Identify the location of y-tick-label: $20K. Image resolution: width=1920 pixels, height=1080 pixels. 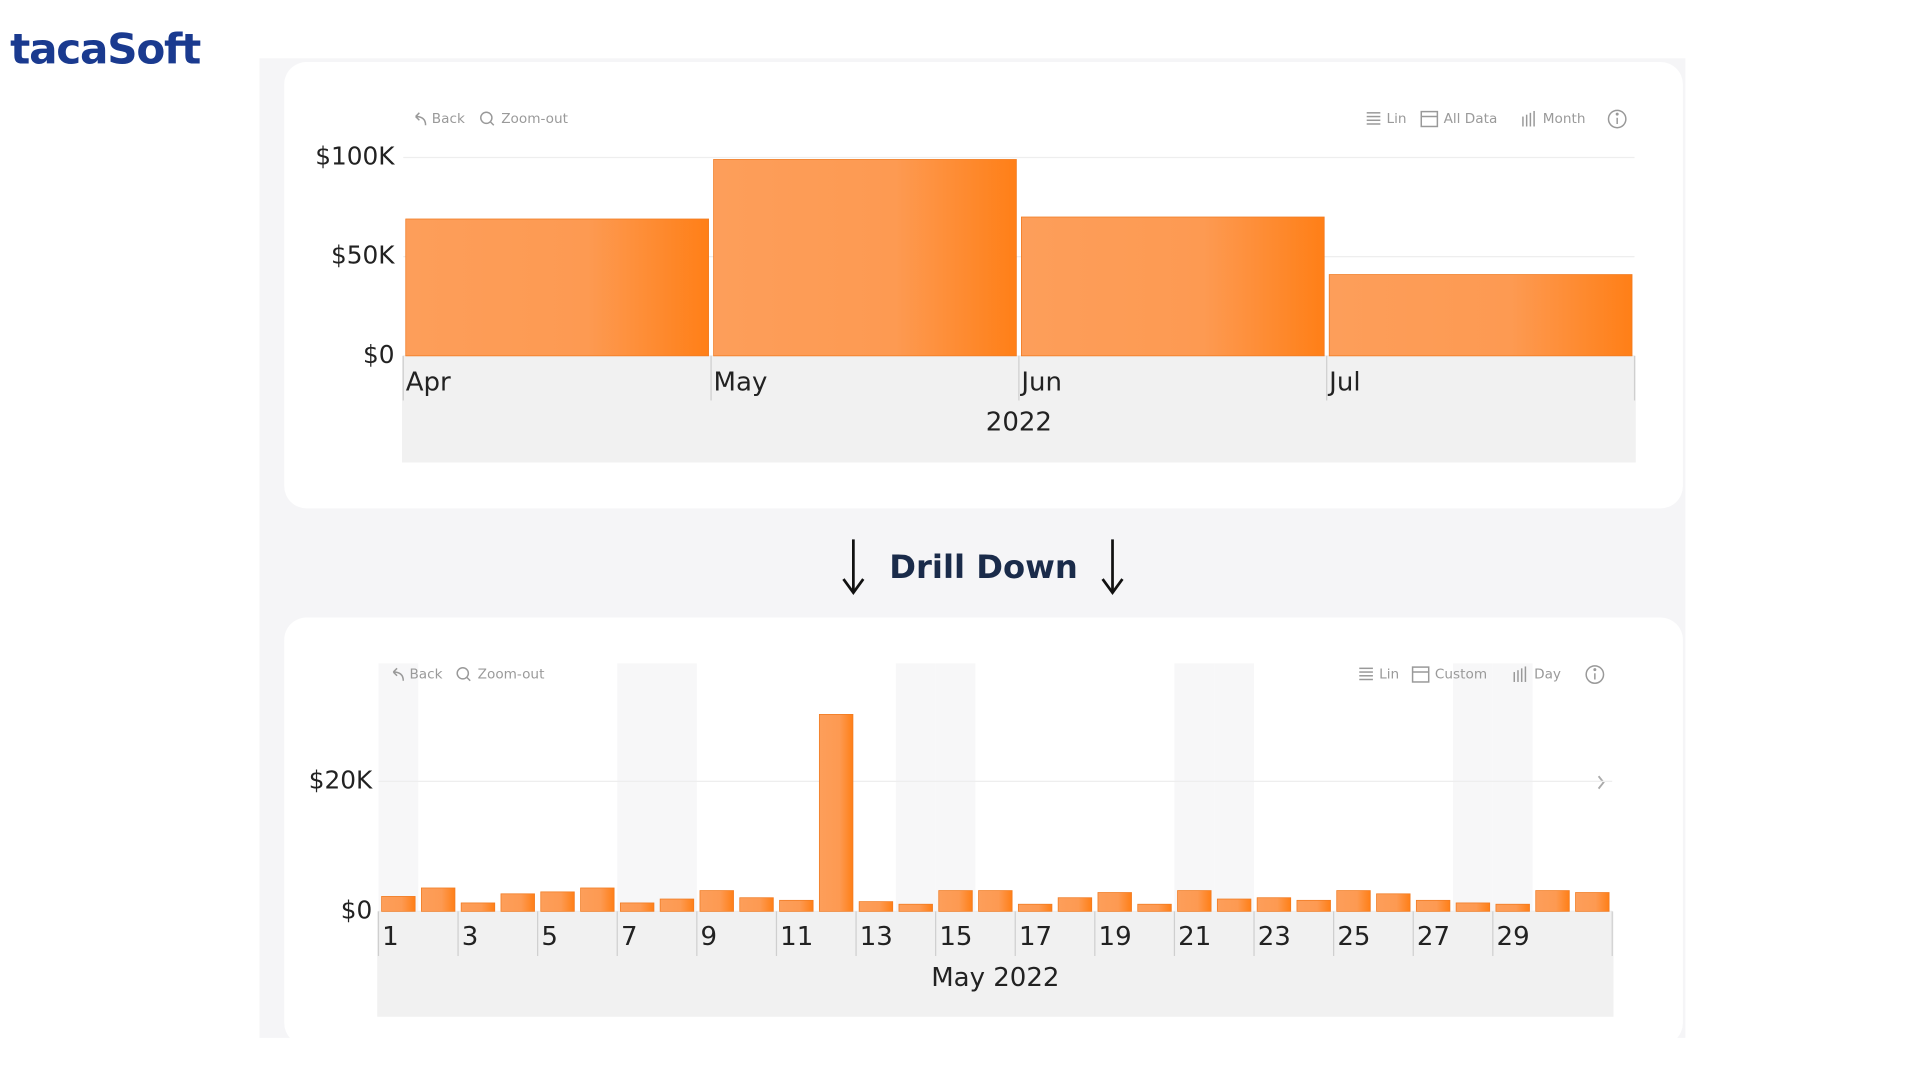
(341, 779).